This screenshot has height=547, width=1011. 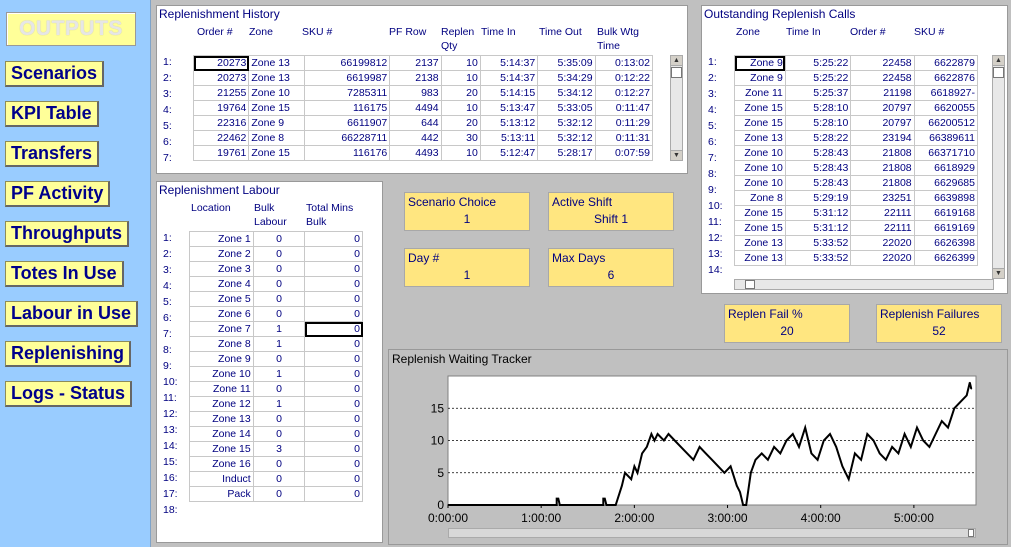 I want to click on time-in-cell: 5:14:15, so click(x=509, y=93).